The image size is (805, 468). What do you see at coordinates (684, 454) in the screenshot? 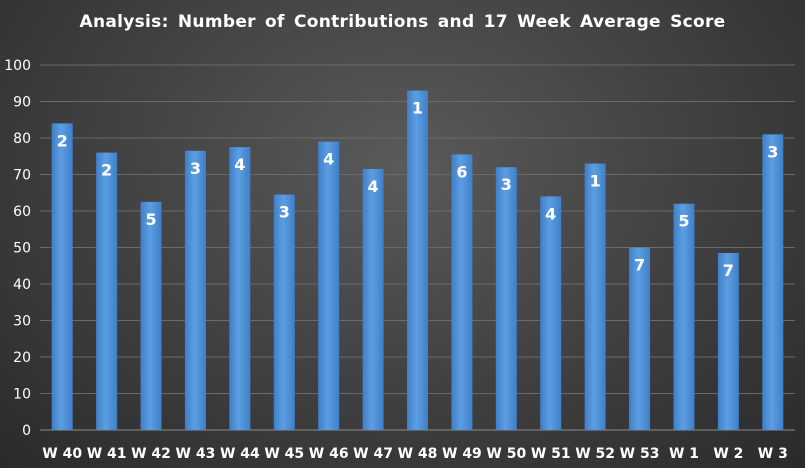
I see `x-tick-label: W 1` at bounding box center [684, 454].